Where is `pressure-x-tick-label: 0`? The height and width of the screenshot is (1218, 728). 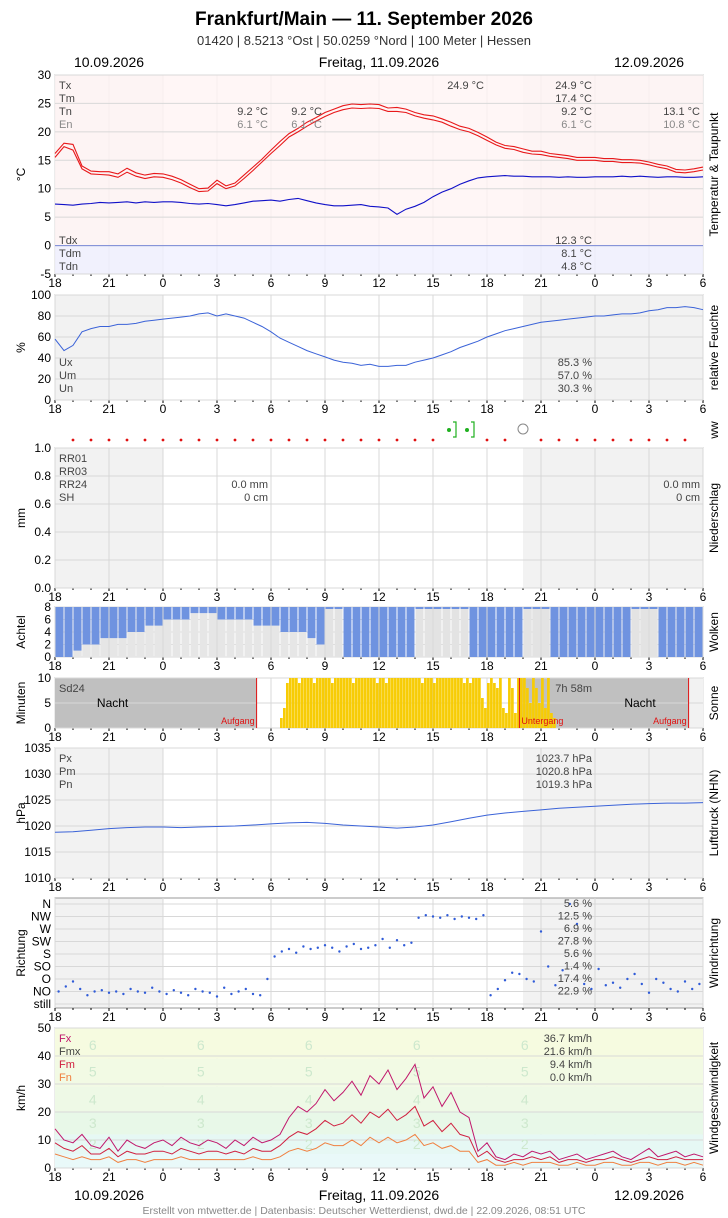
pressure-x-tick-label: 0 is located at coordinates (595, 887).